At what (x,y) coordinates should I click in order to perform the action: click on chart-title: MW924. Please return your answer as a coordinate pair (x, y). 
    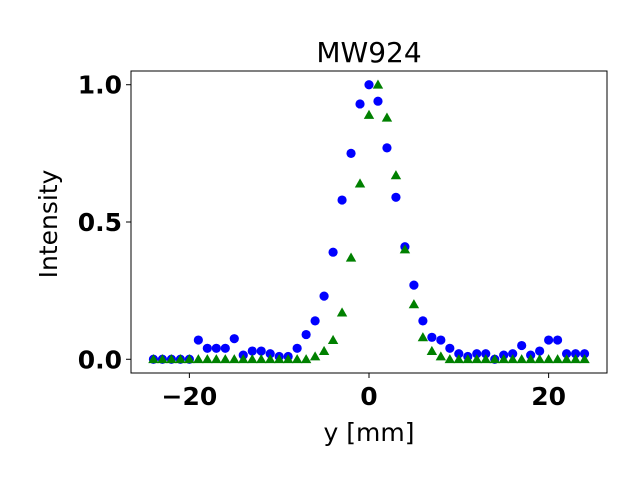
    Looking at the image, I should click on (368, 52).